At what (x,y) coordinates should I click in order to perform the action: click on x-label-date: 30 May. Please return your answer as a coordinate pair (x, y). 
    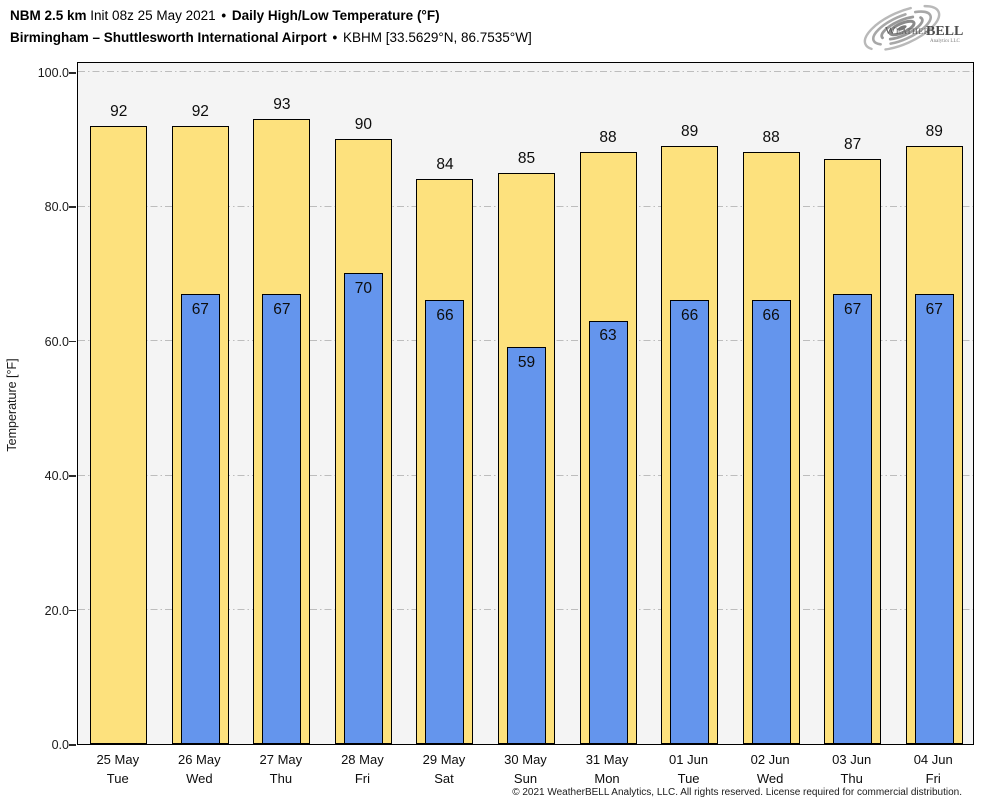
    Looking at the image, I should click on (525, 759).